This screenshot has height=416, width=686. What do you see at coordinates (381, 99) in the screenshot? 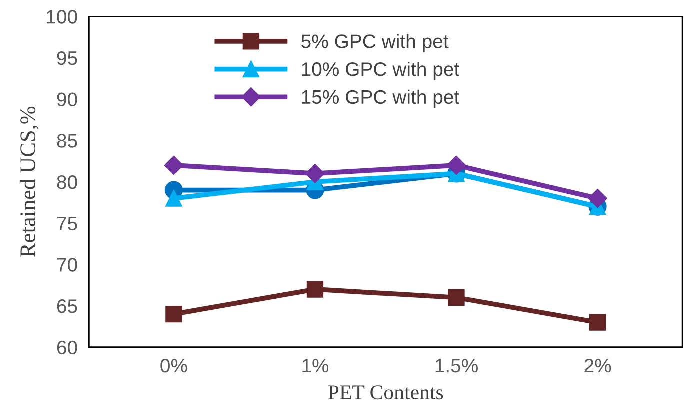
I see `legend-label: 15% GPC with pet` at bounding box center [381, 99].